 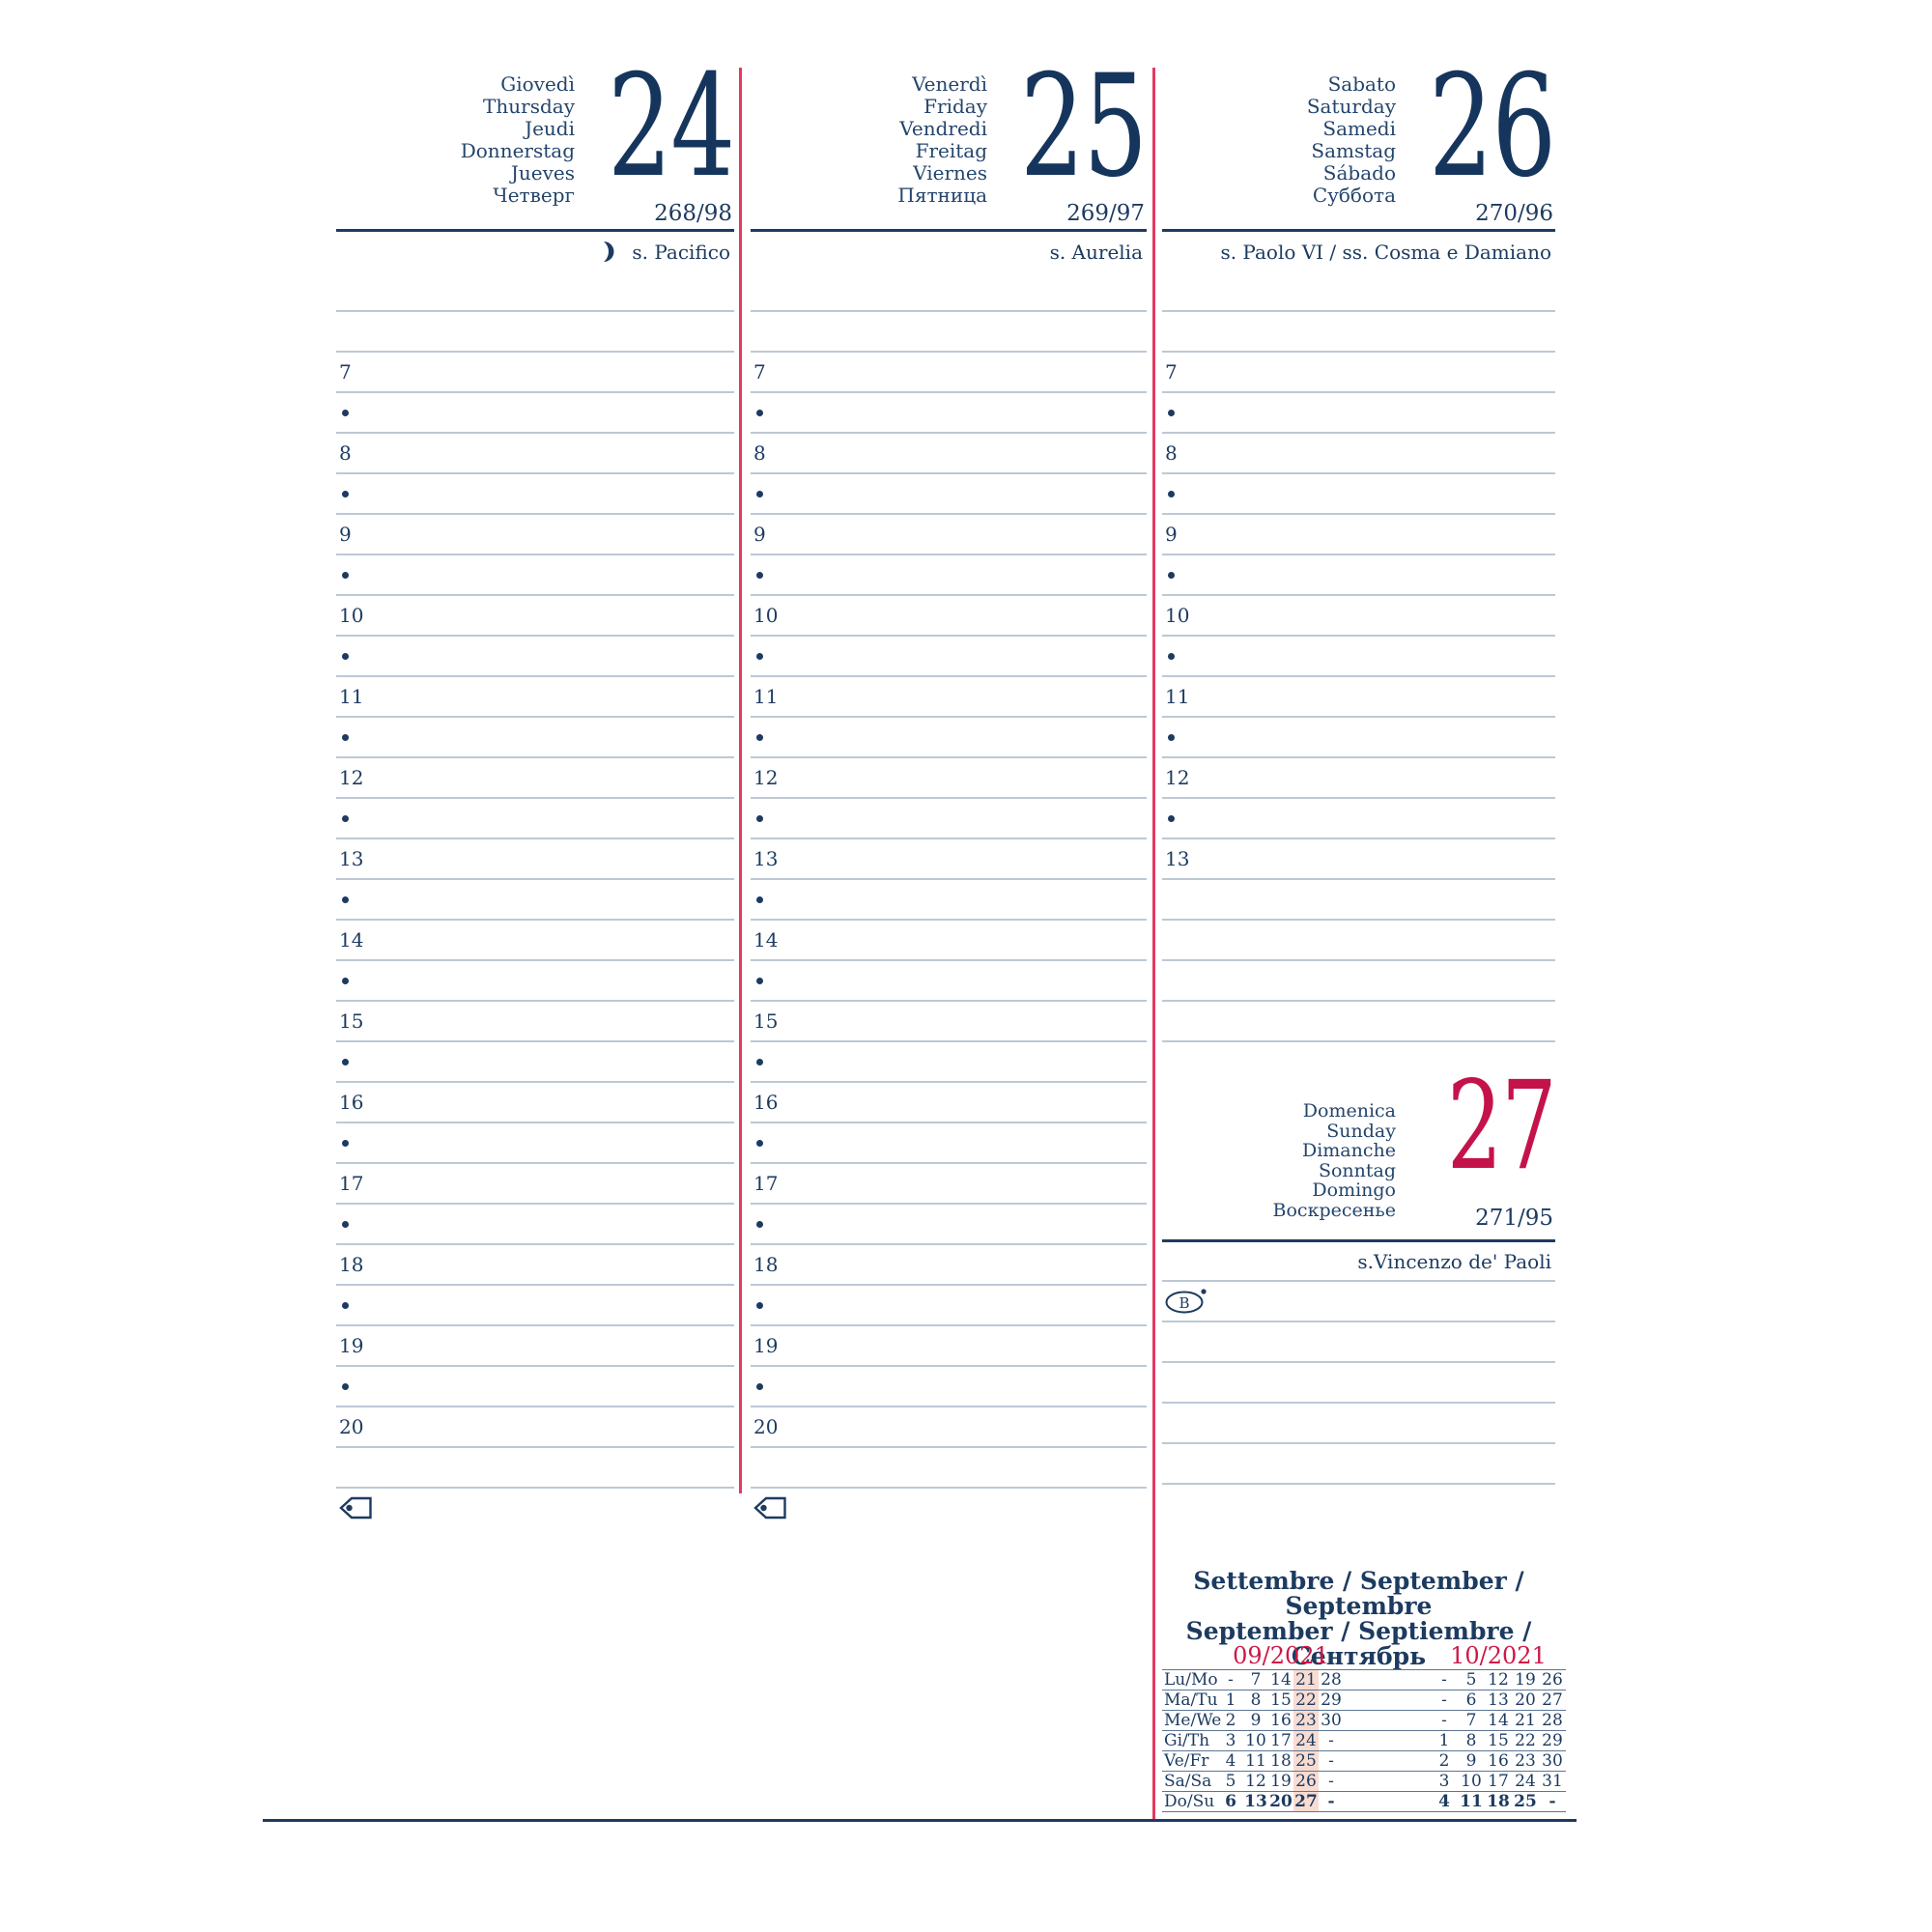 What do you see at coordinates (517, 150) in the screenshot?
I see `day-name-line: Donnerstag` at bounding box center [517, 150].